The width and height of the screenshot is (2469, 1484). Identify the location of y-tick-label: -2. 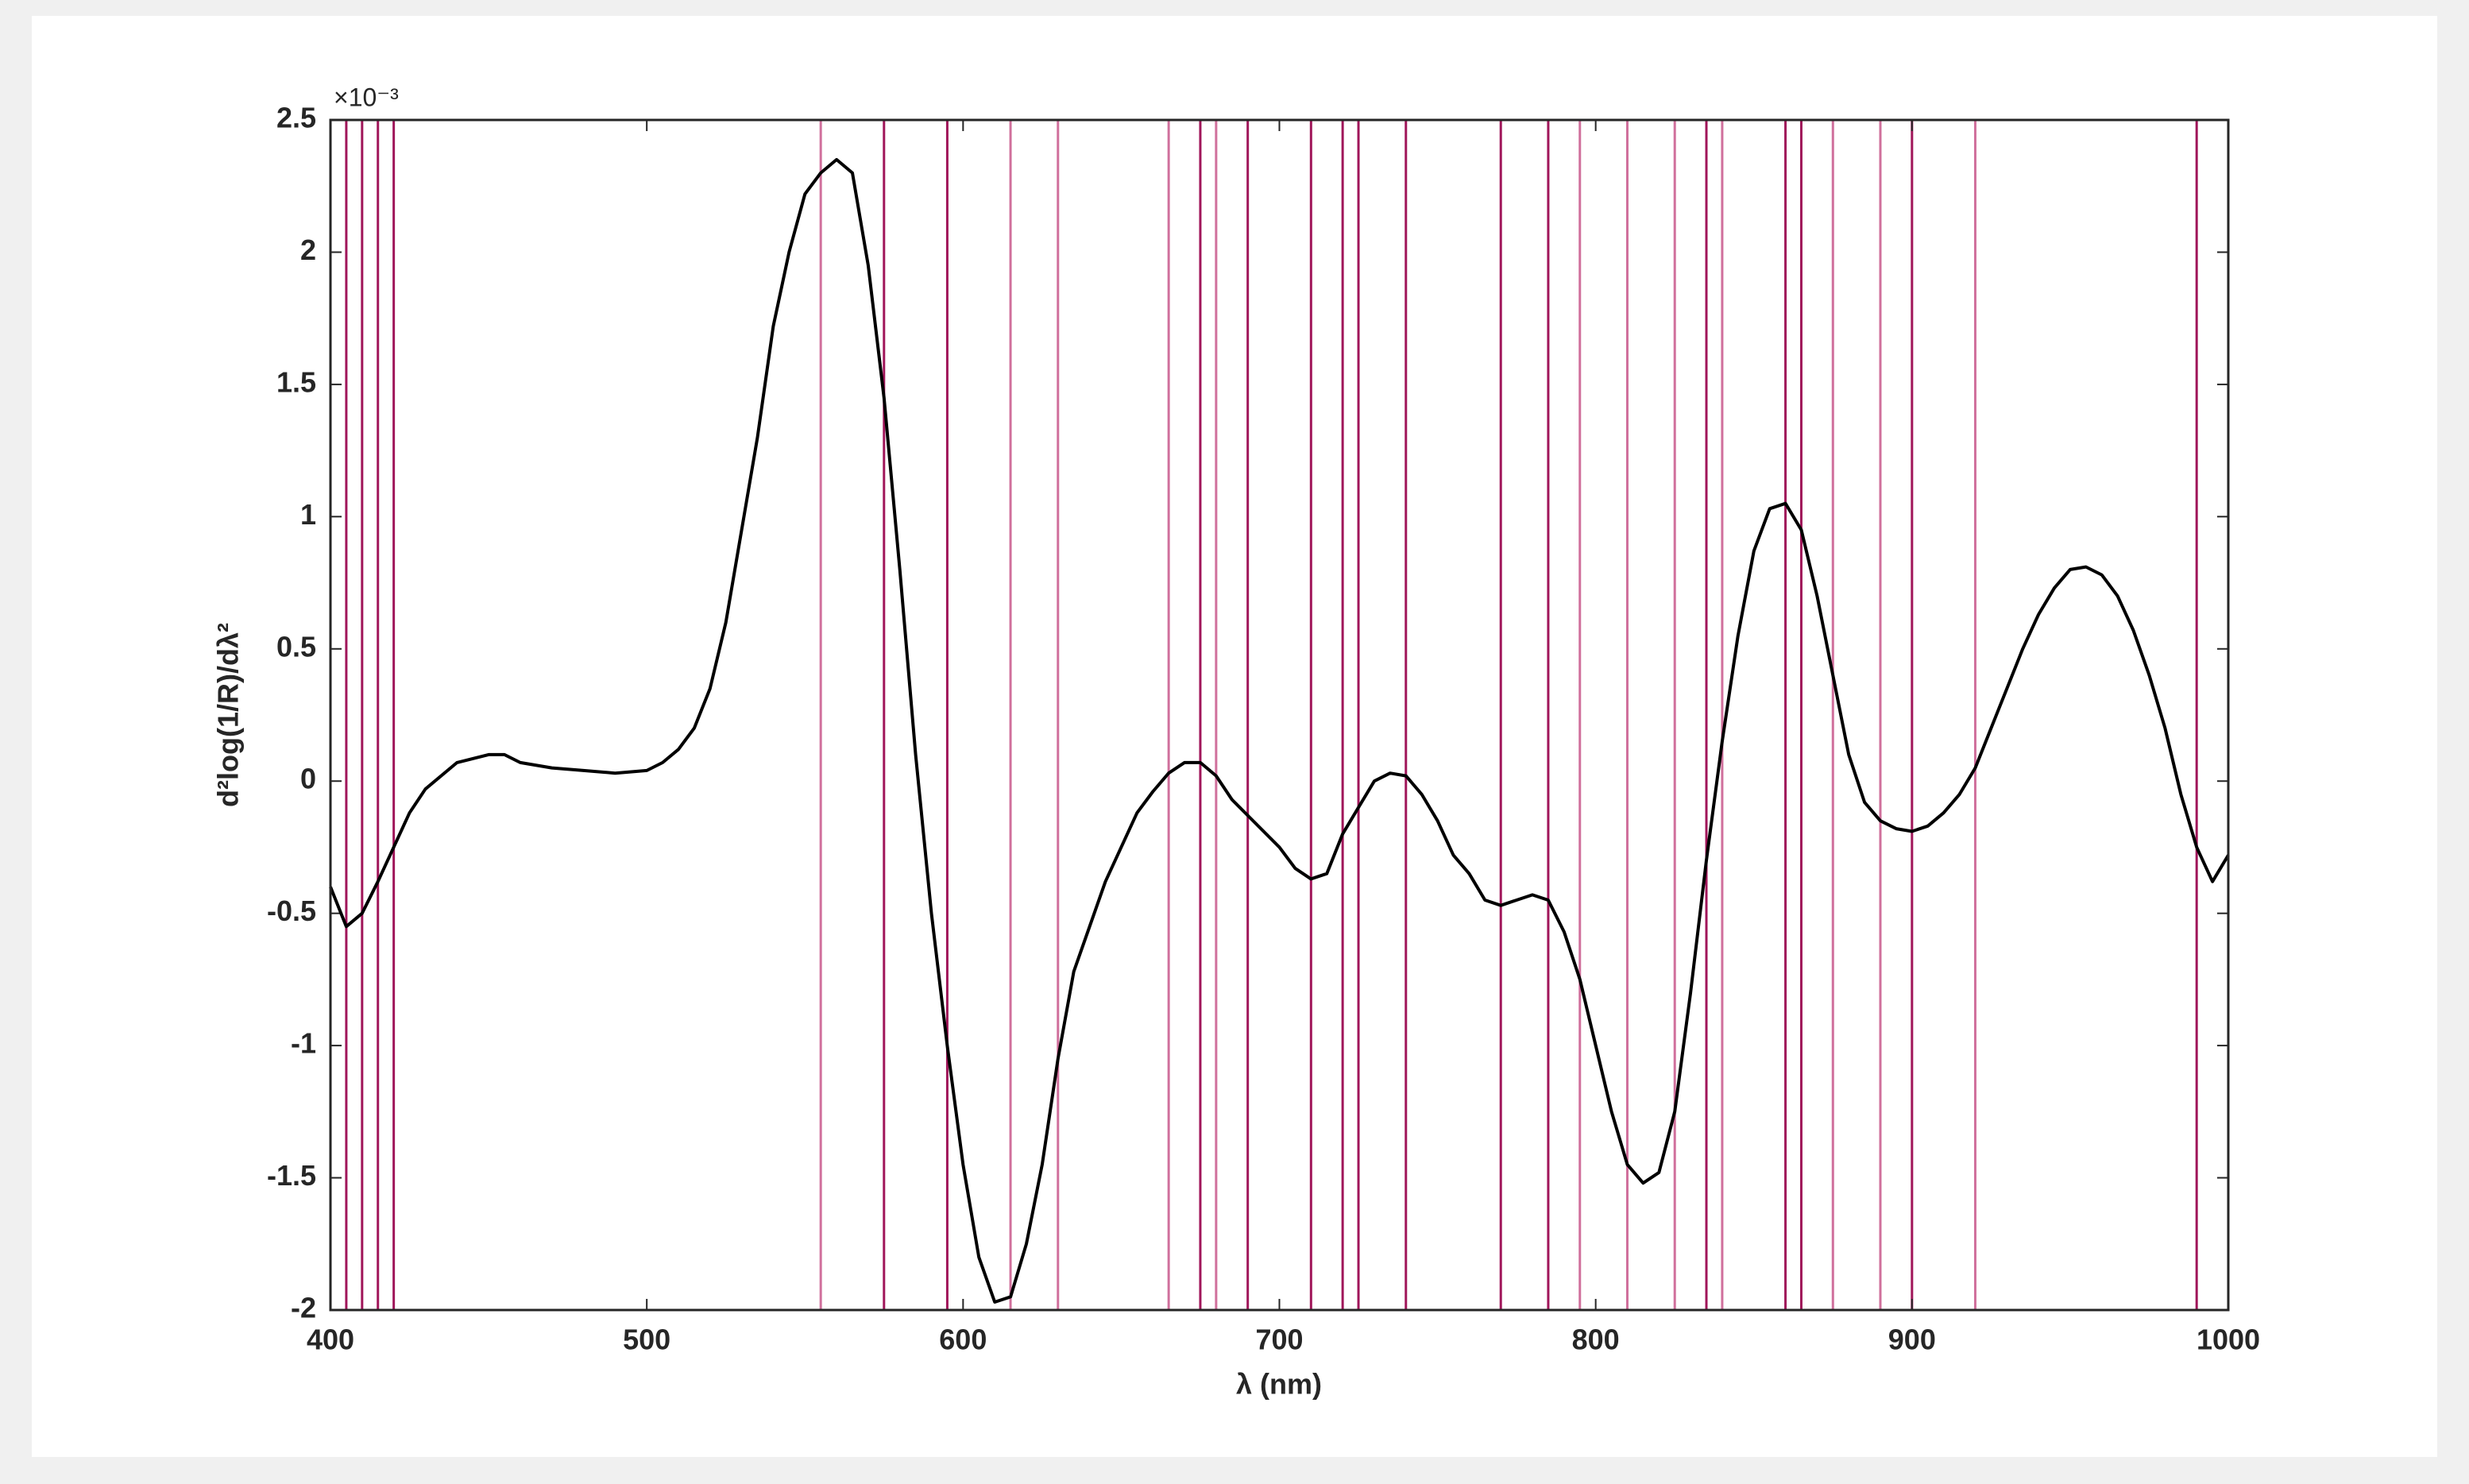
(303, 1308).